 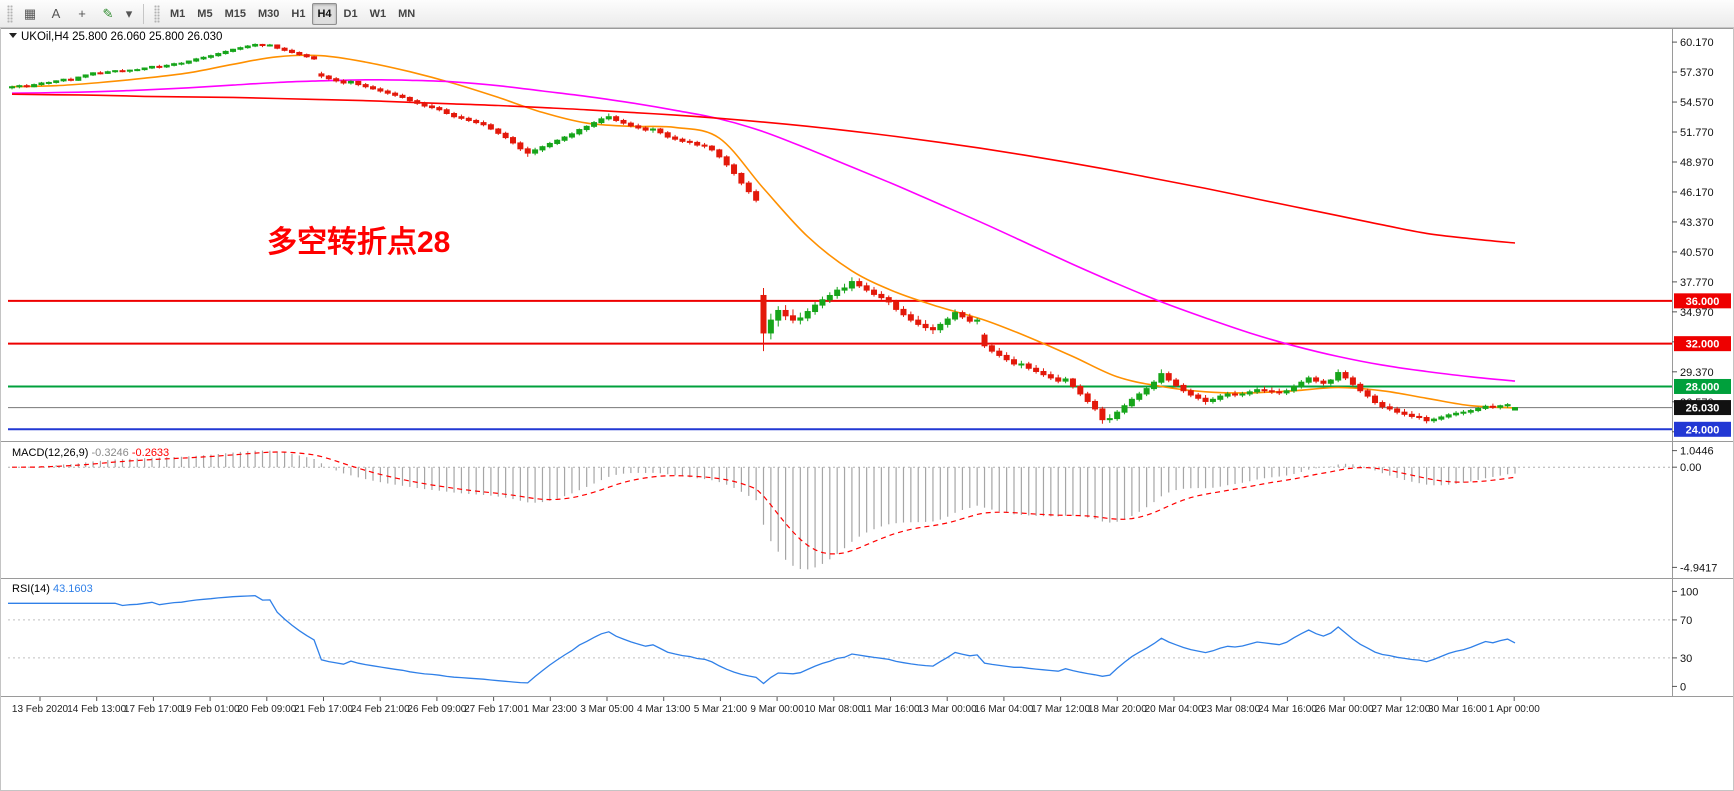 I want to click on svg-text: 28.000, so click(x=1703, y=387).